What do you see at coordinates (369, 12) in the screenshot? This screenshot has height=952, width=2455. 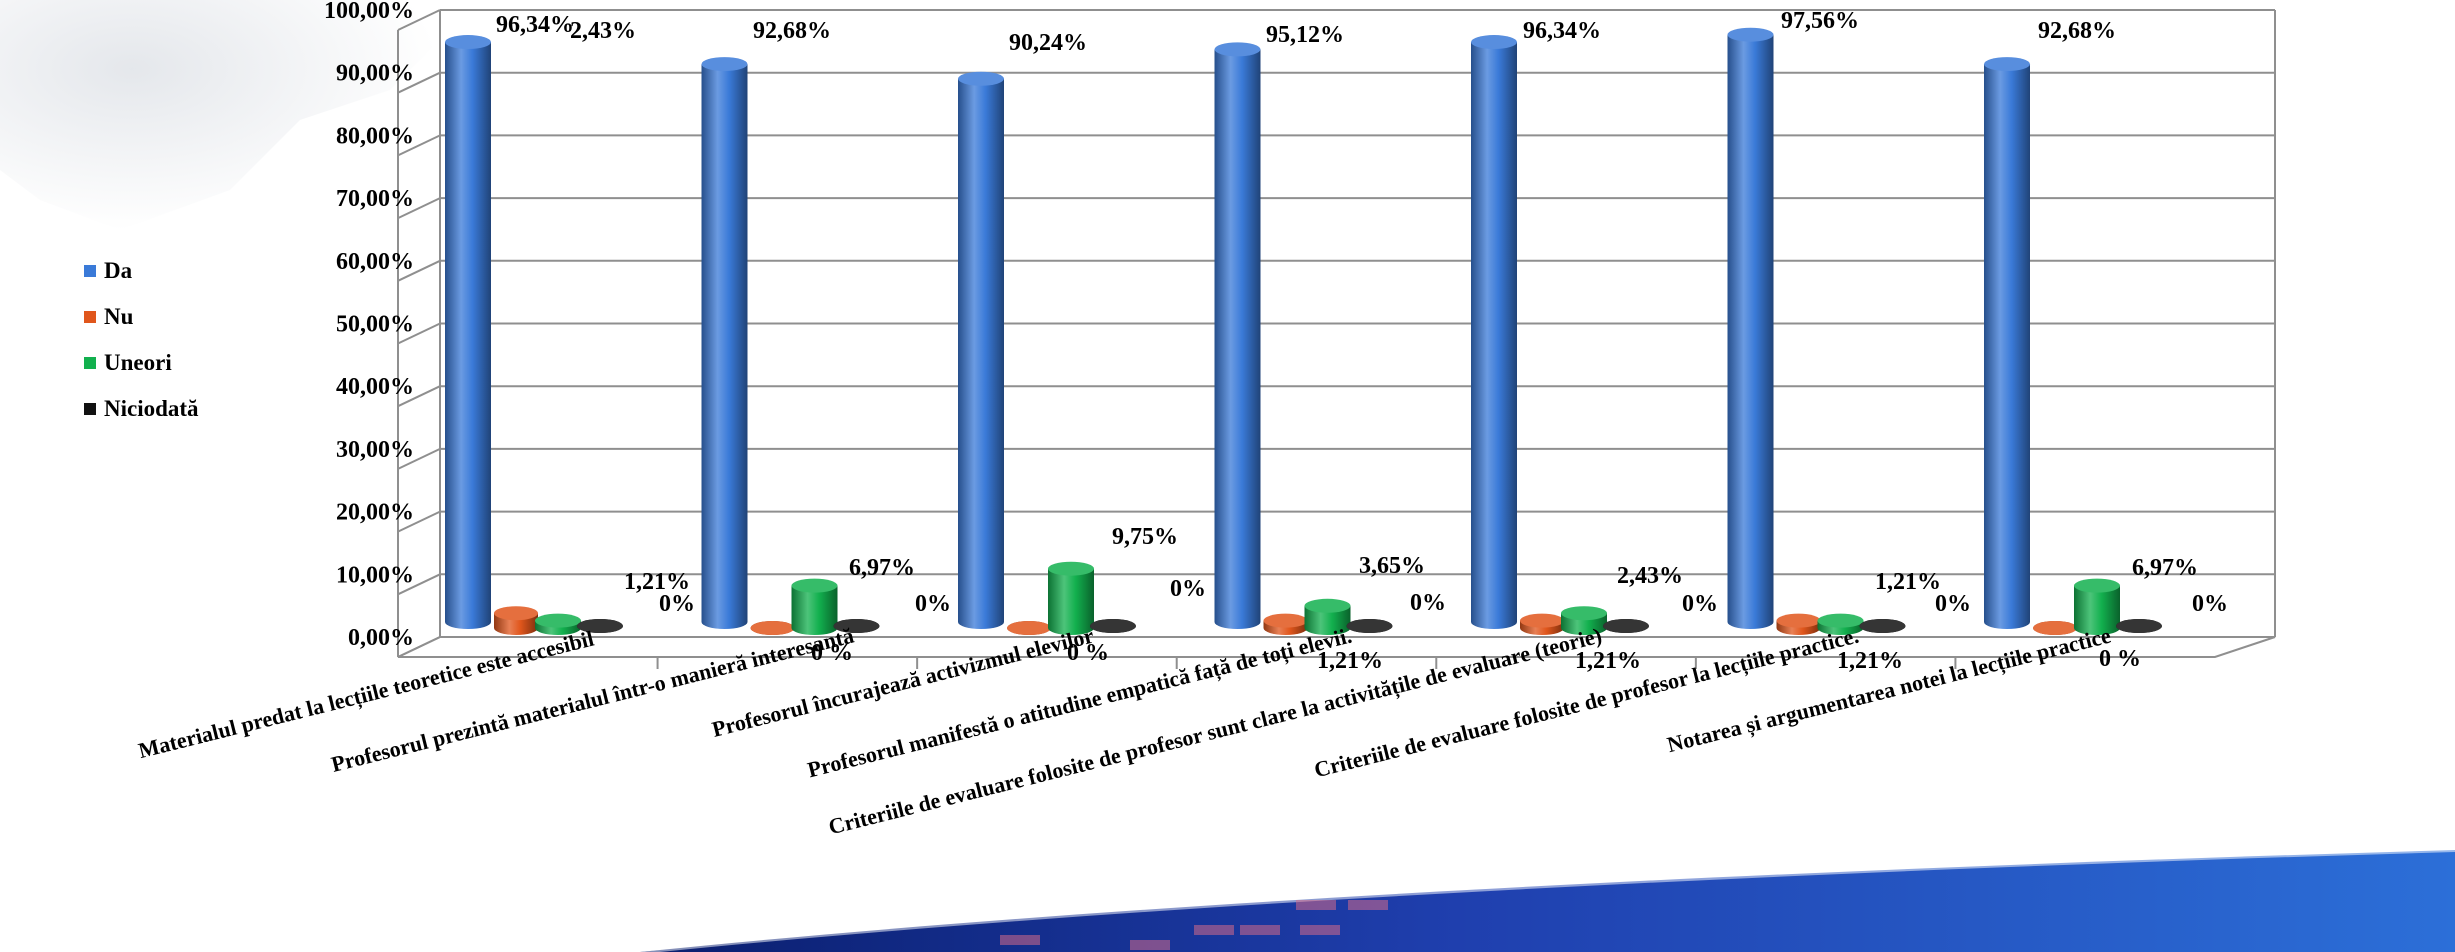 I see `y-tick-label: 100,00%` at bounding box center [369, 12].